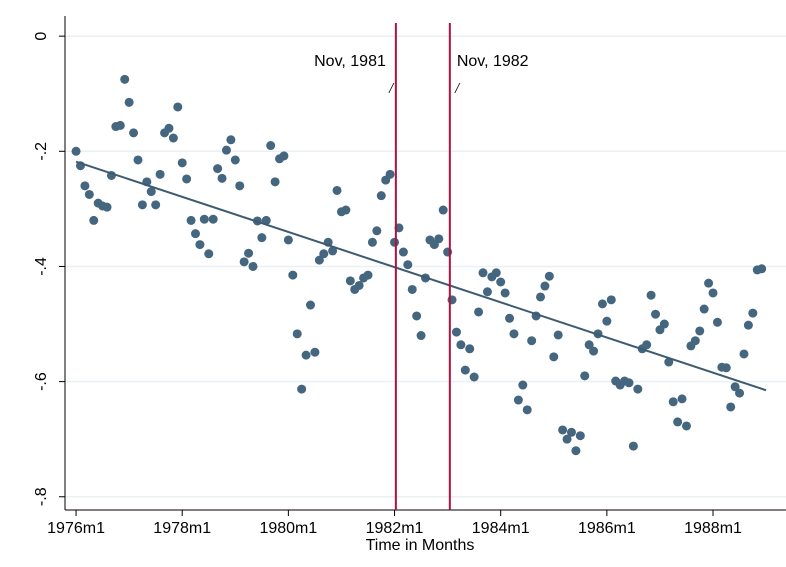  I want to click on y-tick-label: 0, so click(41, 36).